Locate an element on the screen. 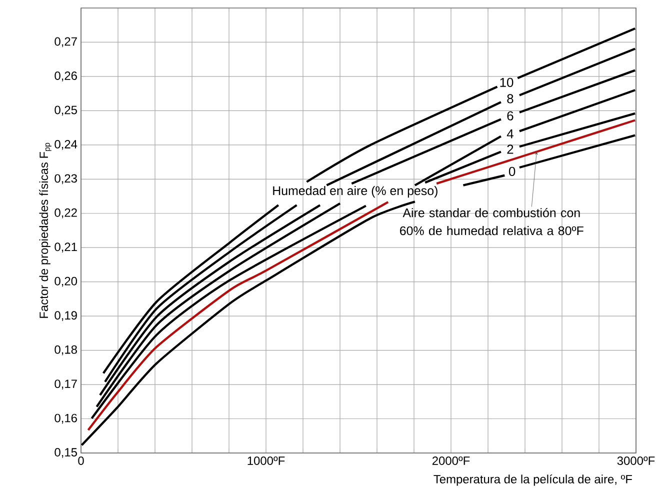 This screenshot has height=499, width=672. series-label: 8 is located at coordinates (510, 99).